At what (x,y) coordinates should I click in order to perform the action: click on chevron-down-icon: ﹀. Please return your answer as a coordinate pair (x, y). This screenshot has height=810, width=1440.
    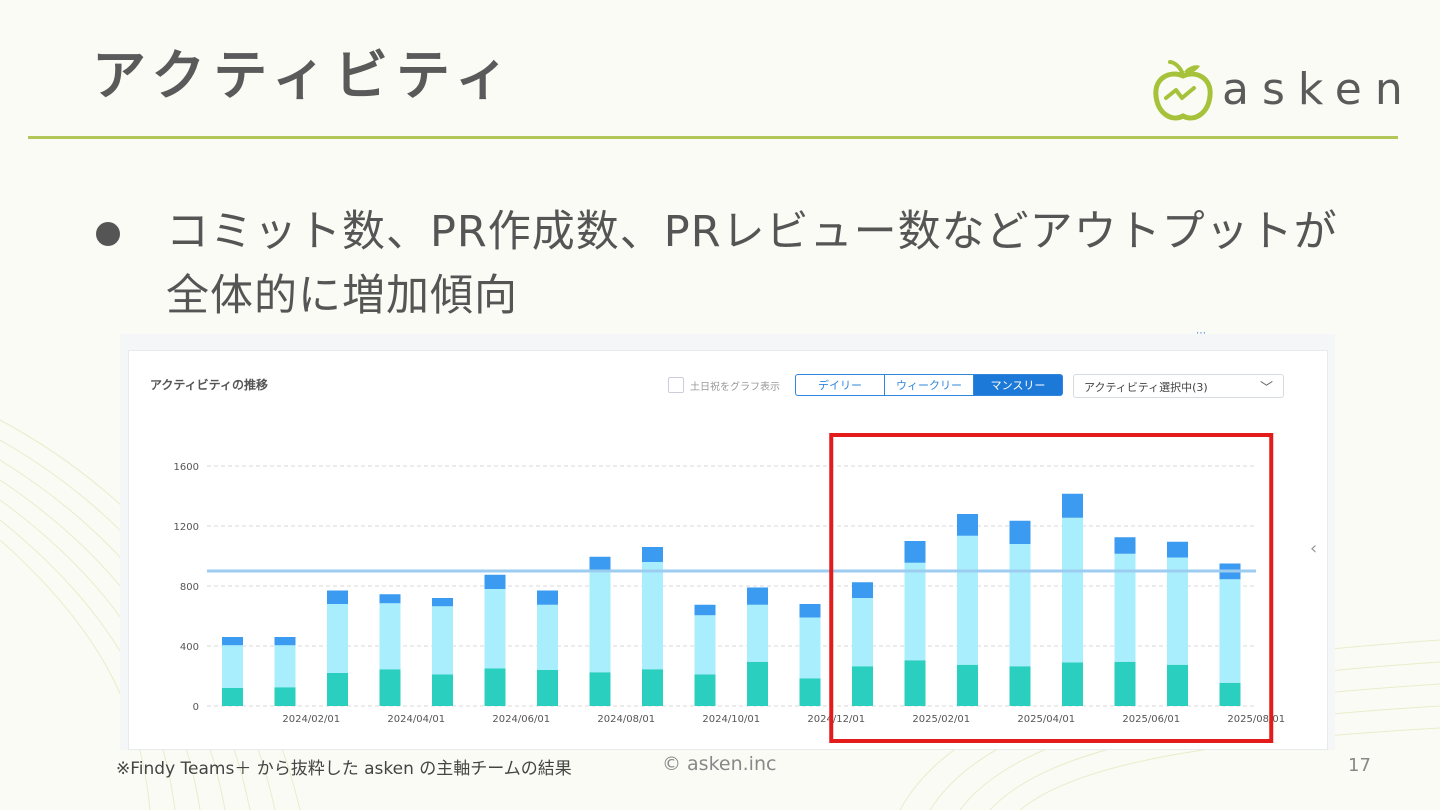
    Looking at the image, I should click on (1266, 388).